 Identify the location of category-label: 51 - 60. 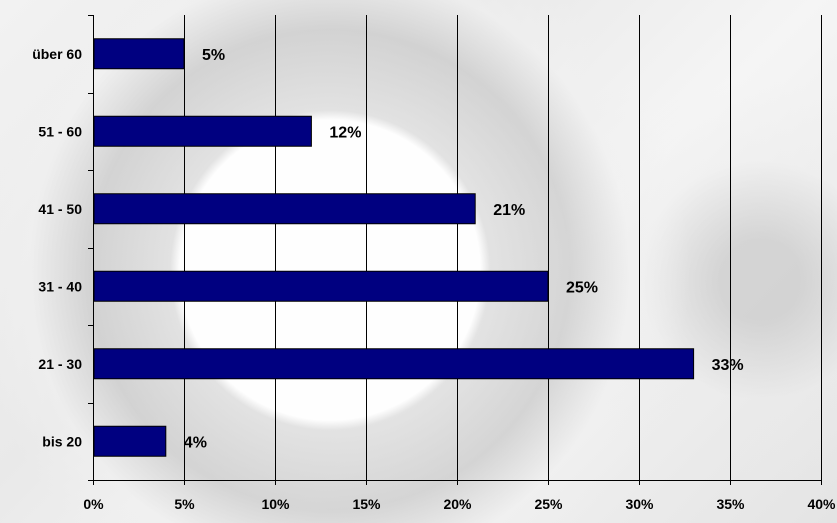
(60, 131).